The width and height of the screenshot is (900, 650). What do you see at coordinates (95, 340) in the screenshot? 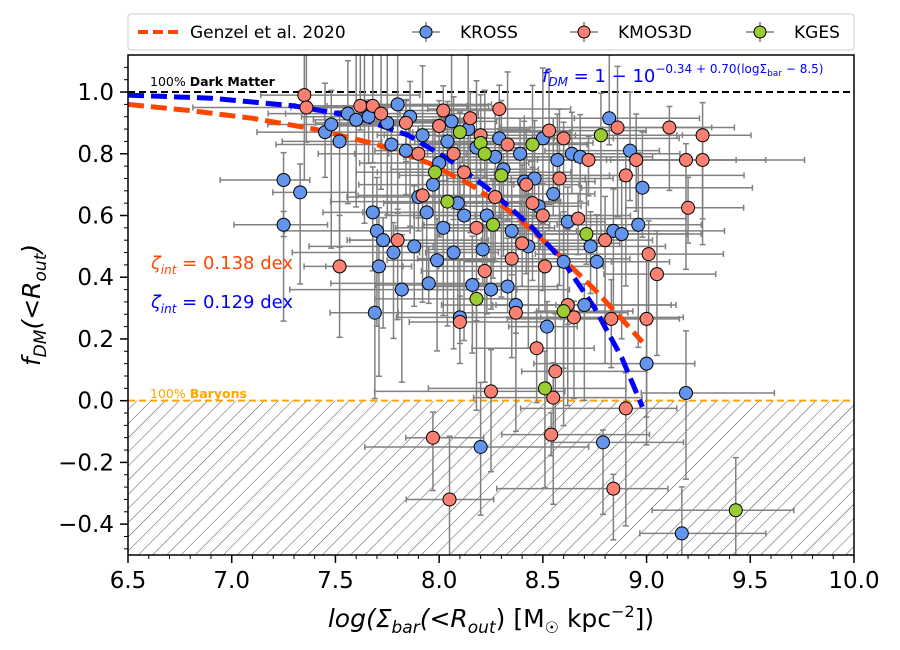
I see `y-tick-label: 0.2` at bounding box center [95, 340].